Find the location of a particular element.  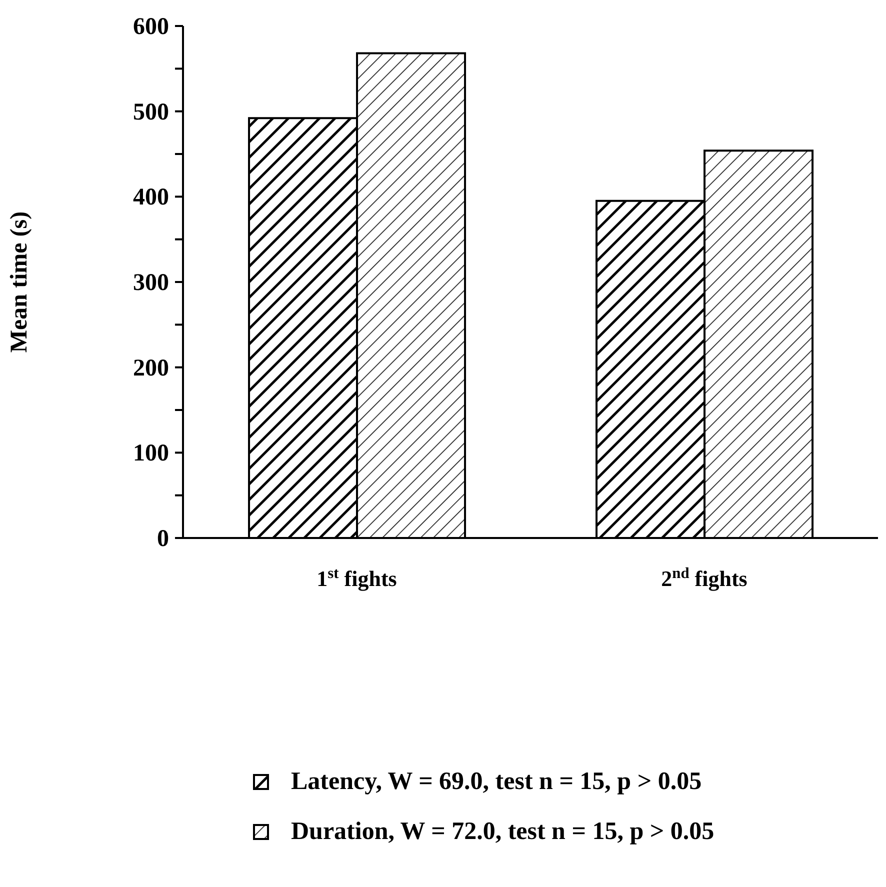

y-tick-label: 500 is located at coordinates (151, 112).